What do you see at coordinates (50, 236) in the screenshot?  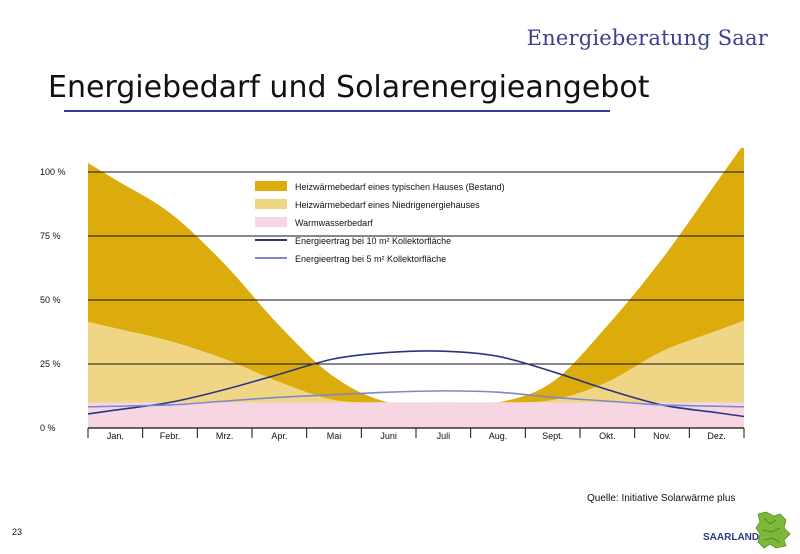 I see `y-tick-label: 75 %` at bounding box center [50, 236].